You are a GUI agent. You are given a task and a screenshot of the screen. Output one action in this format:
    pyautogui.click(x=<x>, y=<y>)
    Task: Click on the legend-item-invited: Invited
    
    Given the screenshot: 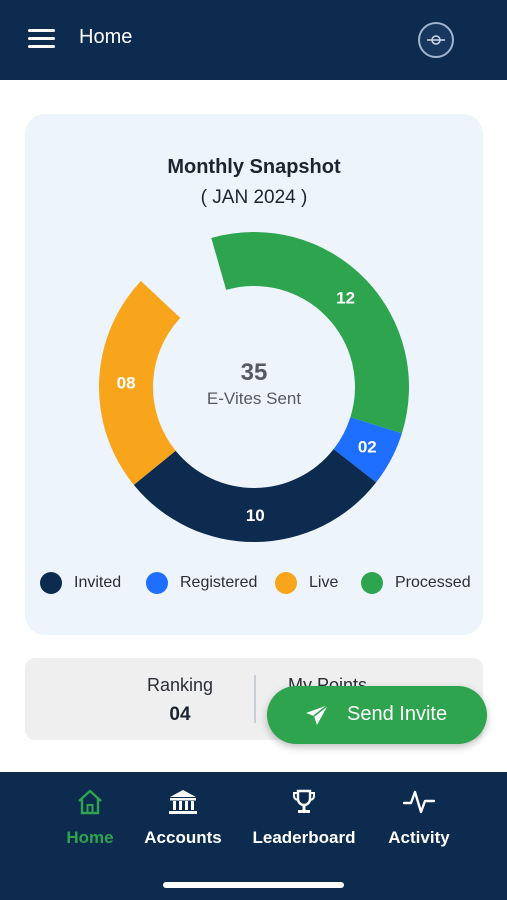 What is the action you would take?
    pyautogui.click(x=80, y=583)
    